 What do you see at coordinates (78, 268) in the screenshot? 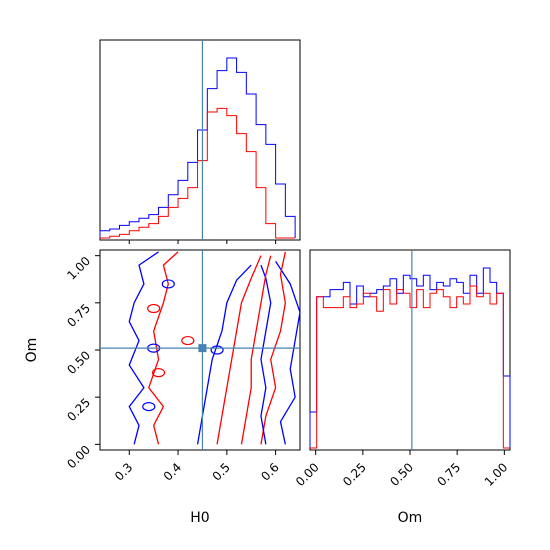
I see `joint-y-tick-label-4: 1.00` at bounding box center [78, 268].